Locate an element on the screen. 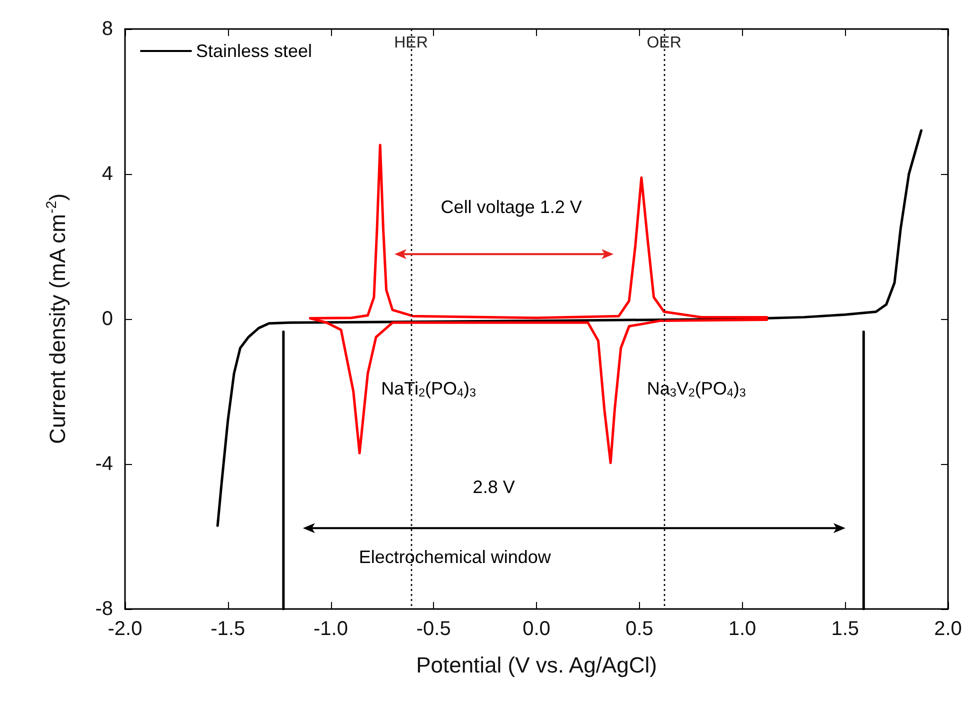 The image size is (974, 706). y-tick-label: 8 is located at coordinates (107, 29).